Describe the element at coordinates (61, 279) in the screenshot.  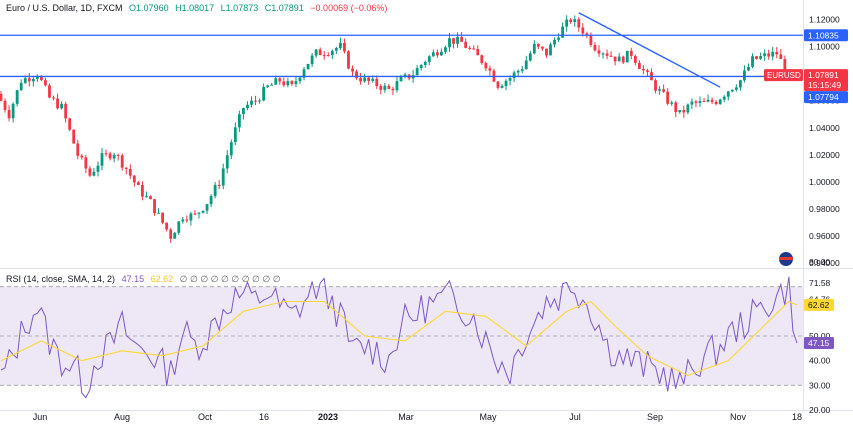
I see `rsi-title: RSI (14, close, SMA, 14, 2)` at that location.